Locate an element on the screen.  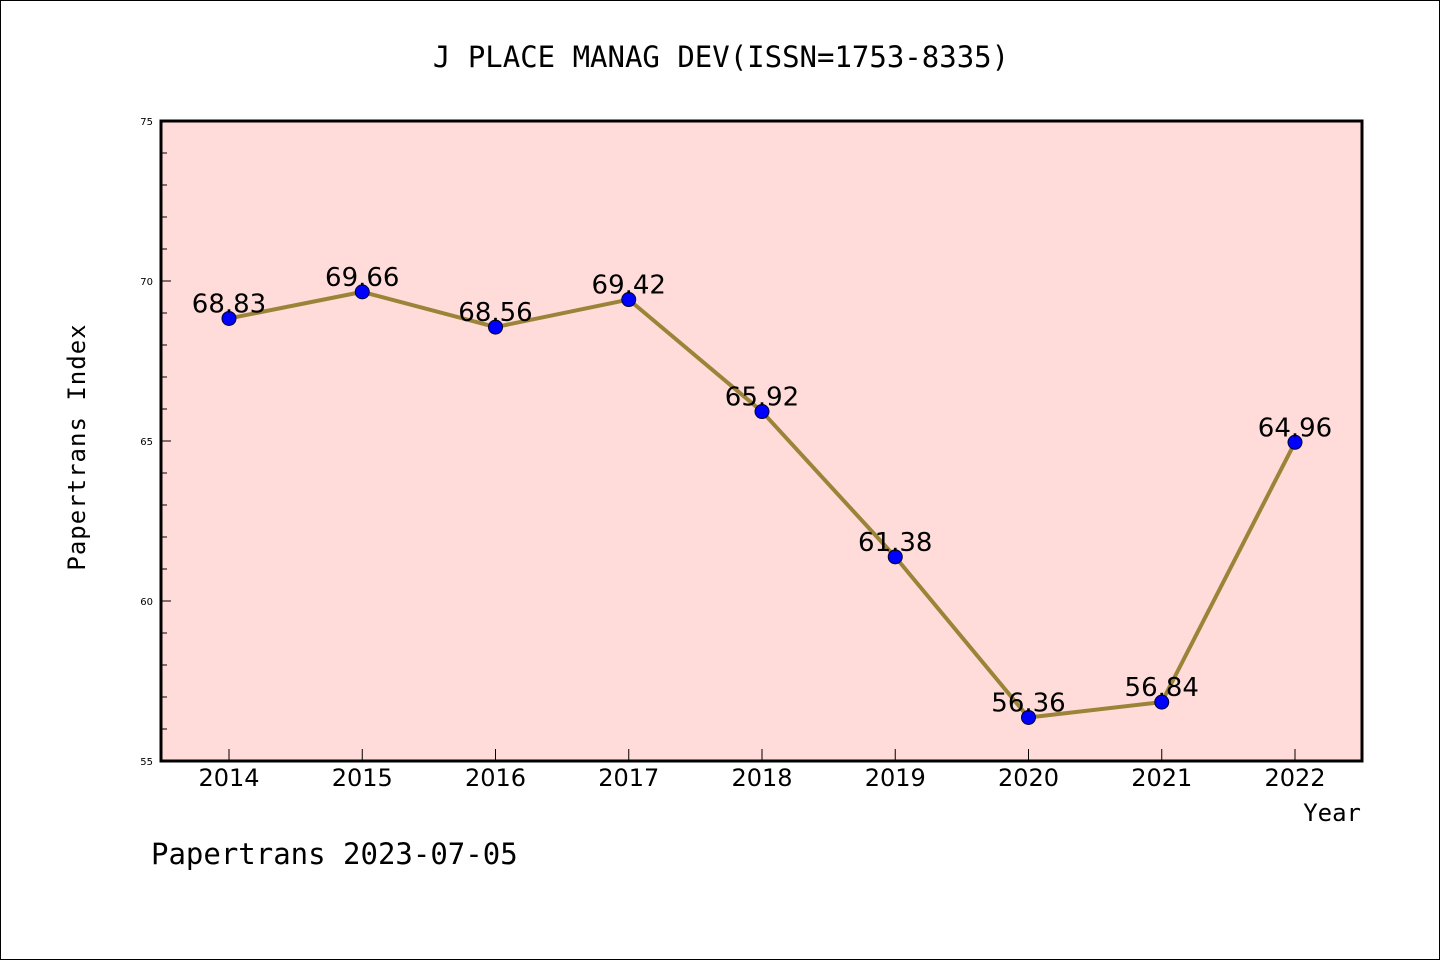
x-tick-label: 2014 is located at coordinates (228, 778).